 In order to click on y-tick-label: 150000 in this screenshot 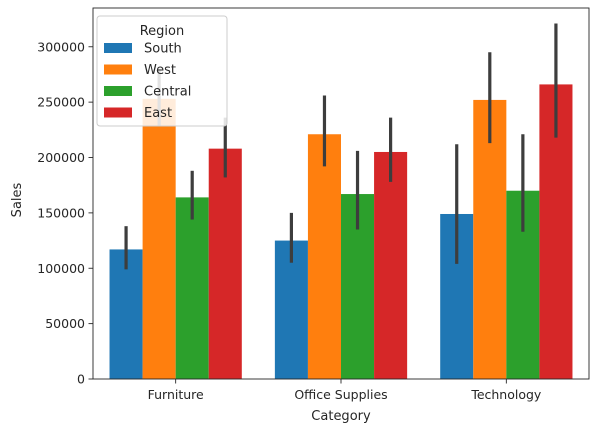, I will do `click(61, 212)`.